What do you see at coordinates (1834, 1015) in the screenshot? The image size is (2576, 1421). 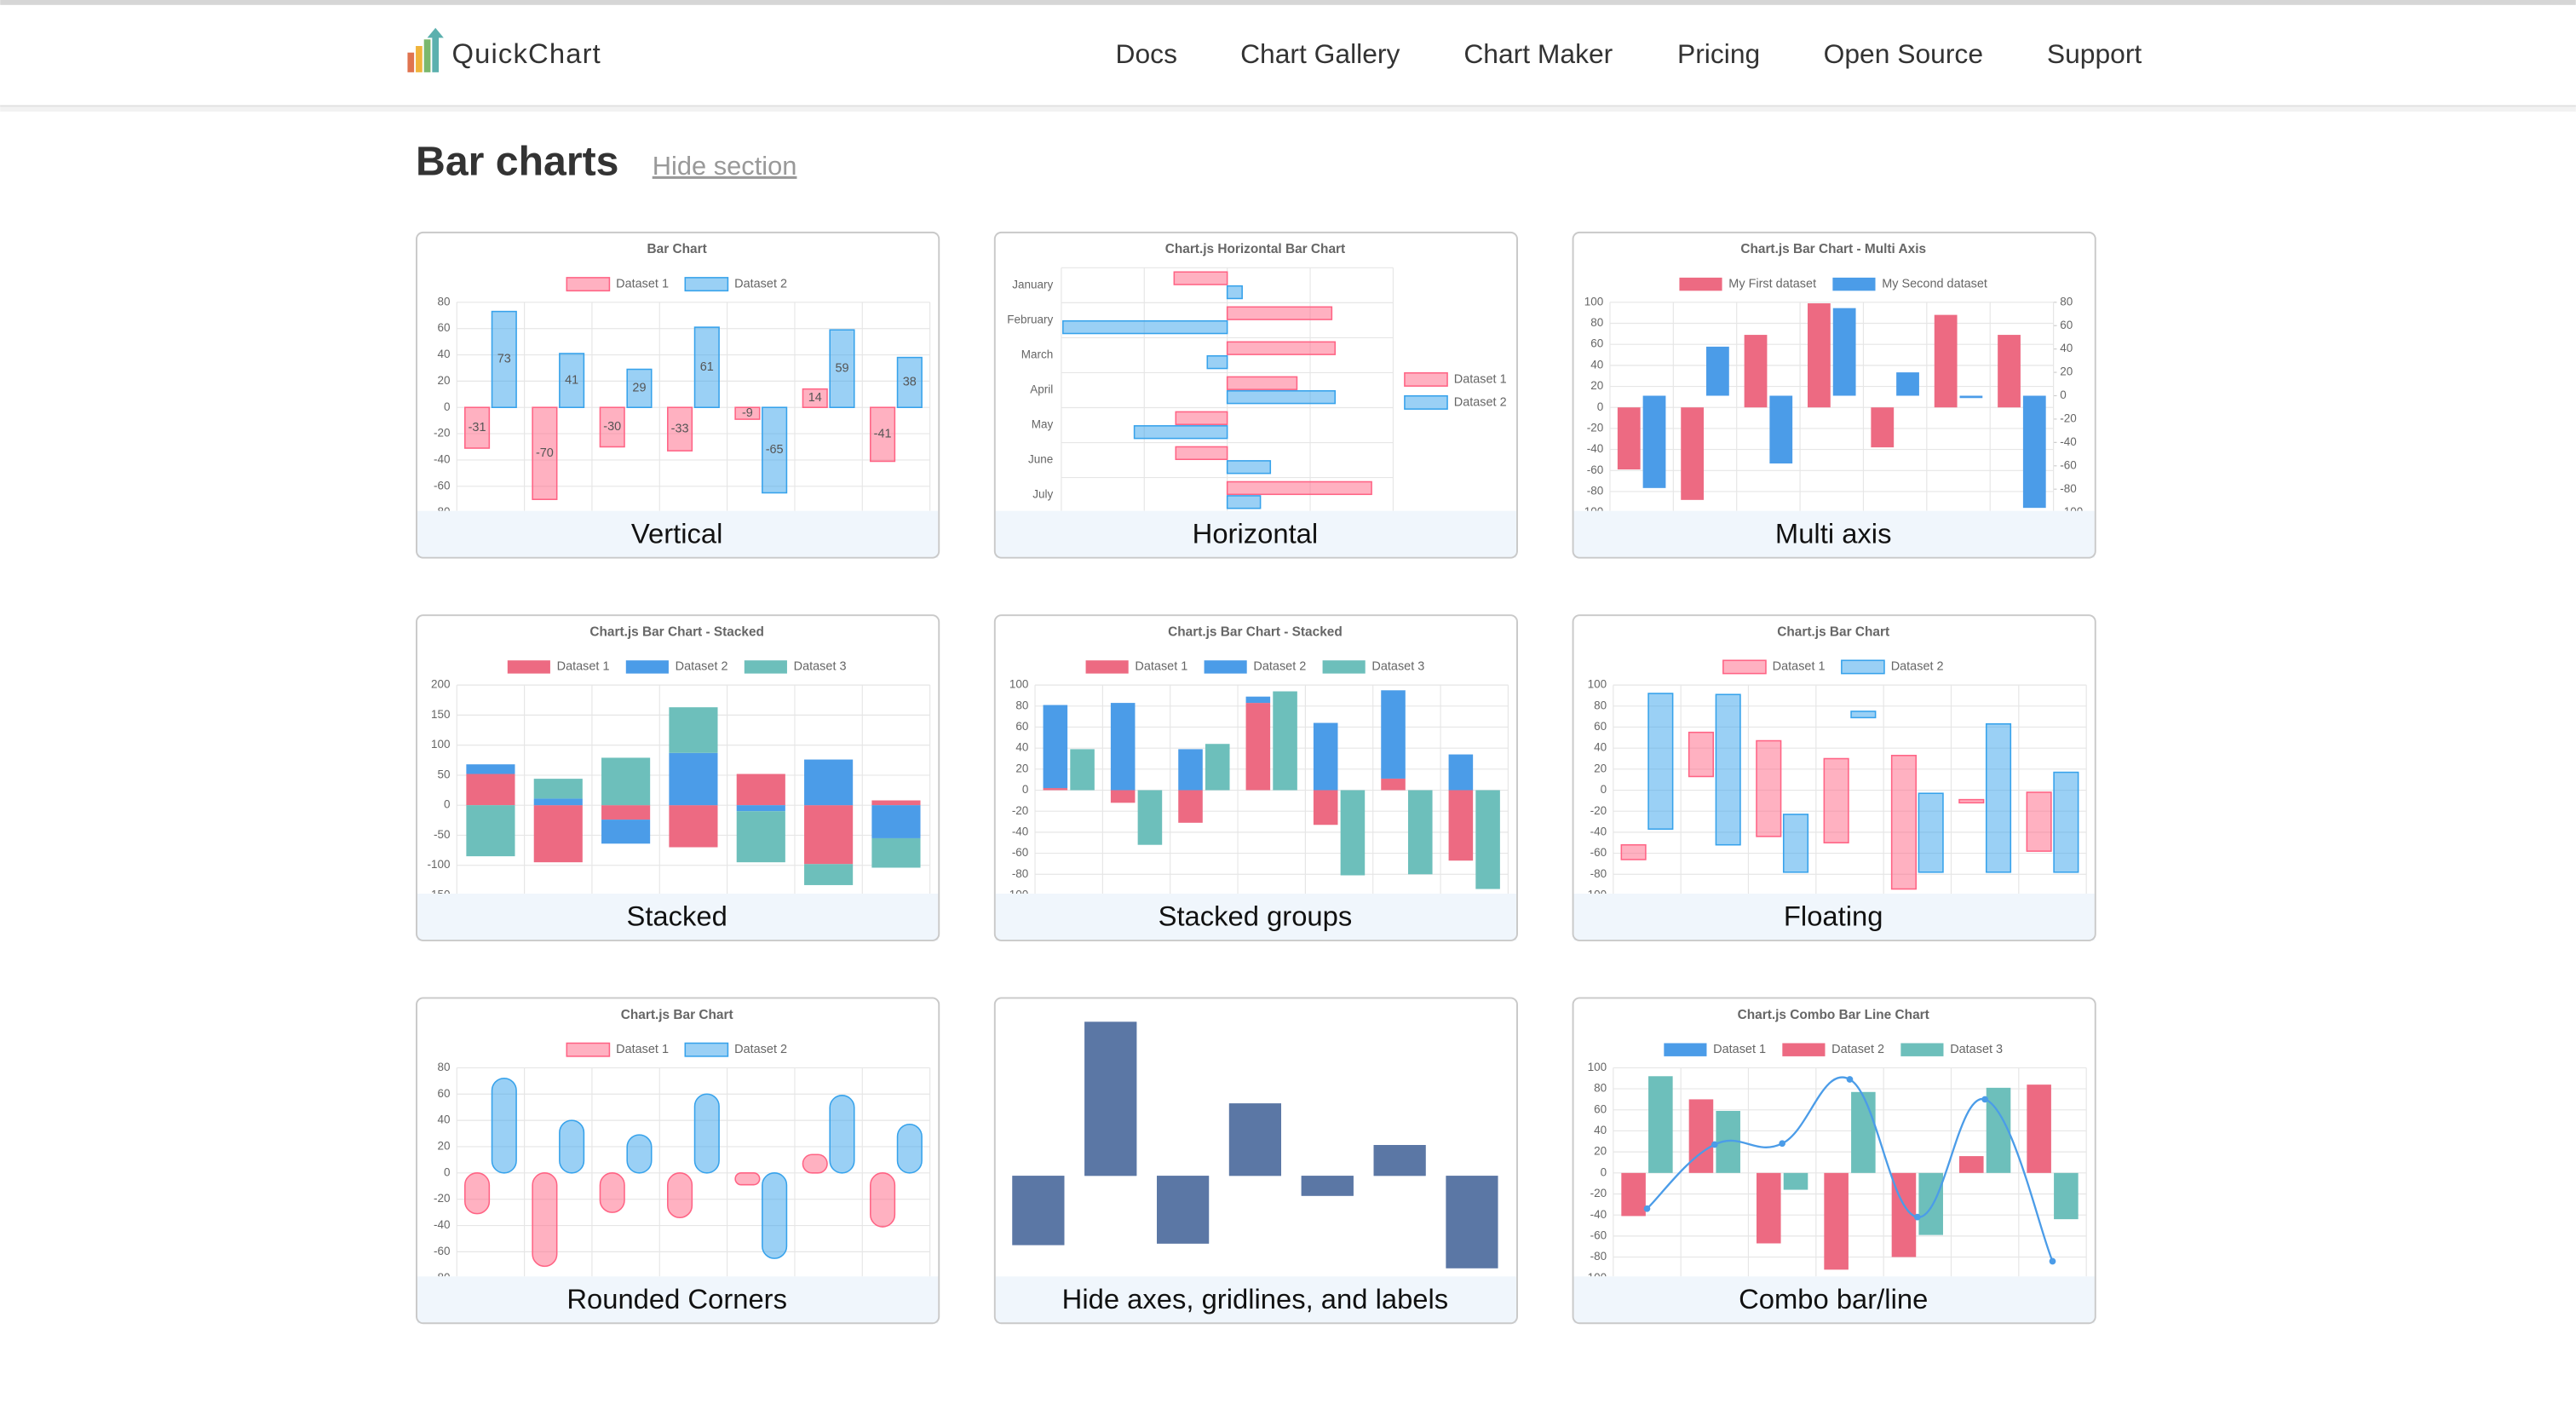 I see `chart-title: Chart.js Combo Bar Line Chart` at bounding box center [1834, 1015].